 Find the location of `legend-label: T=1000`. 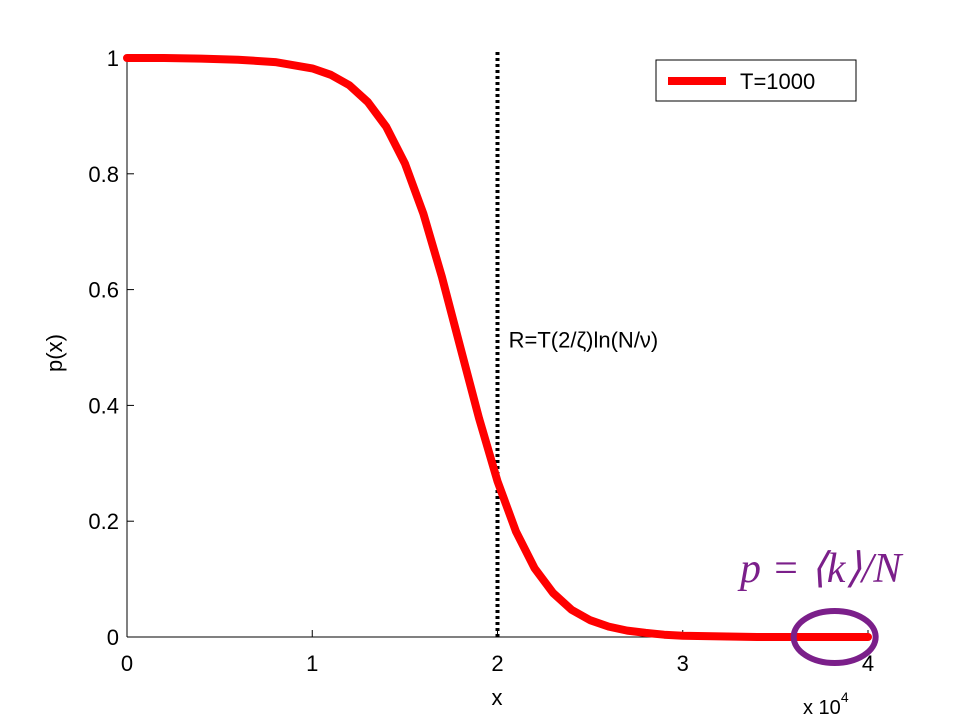

legend-label: T=1000 is located at coordinates (777, 81).